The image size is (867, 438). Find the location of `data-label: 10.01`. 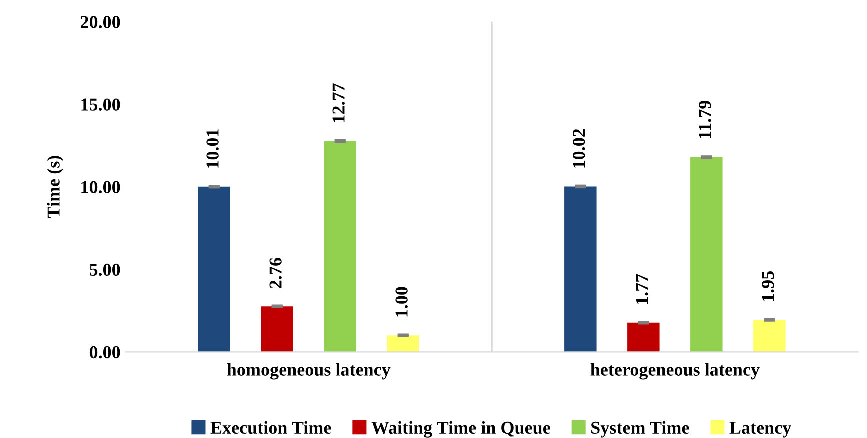

data-label: 10.01 is located at coordinates (212, 149).